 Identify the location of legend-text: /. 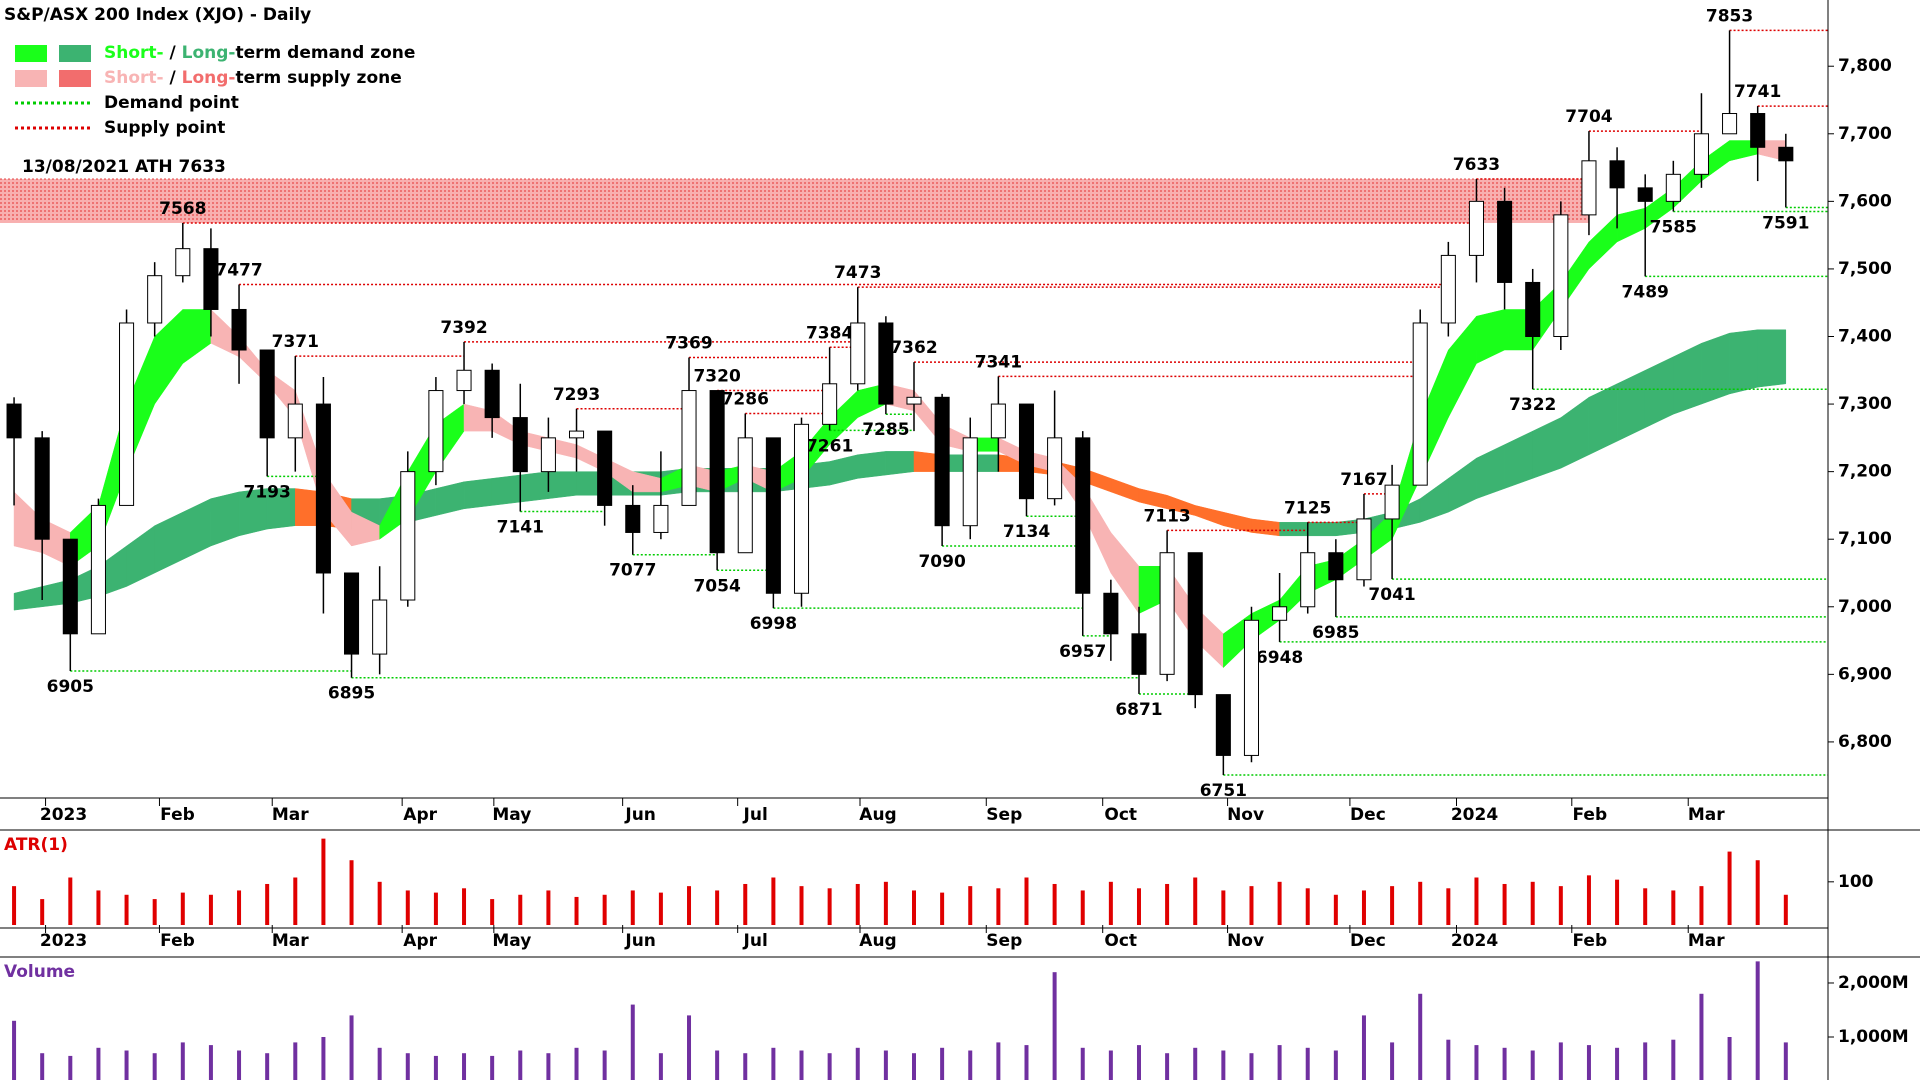
(173, 78).